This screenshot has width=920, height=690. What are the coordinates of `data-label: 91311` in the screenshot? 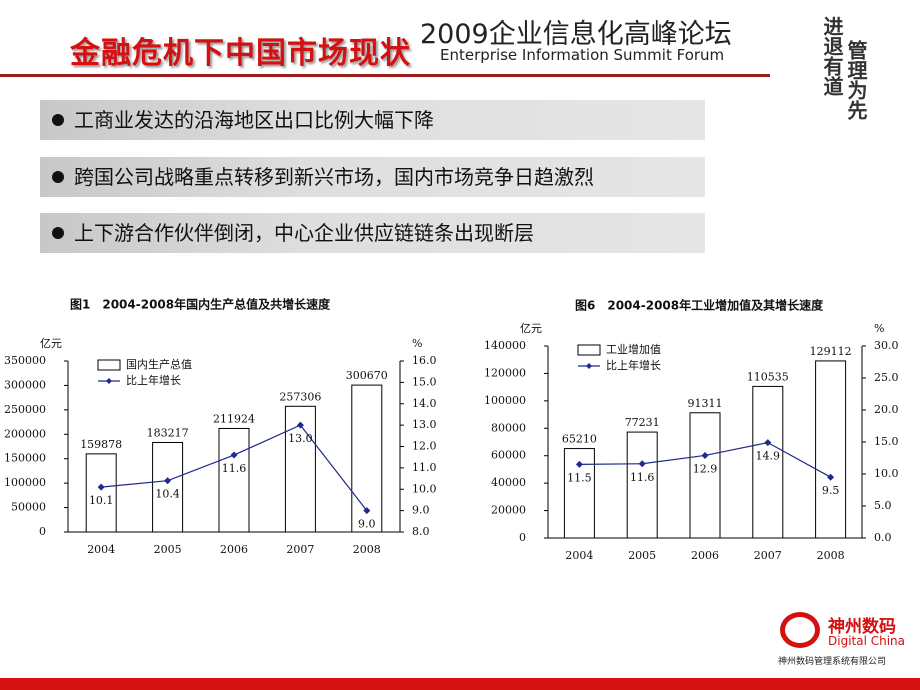 It's located at (705, 403).